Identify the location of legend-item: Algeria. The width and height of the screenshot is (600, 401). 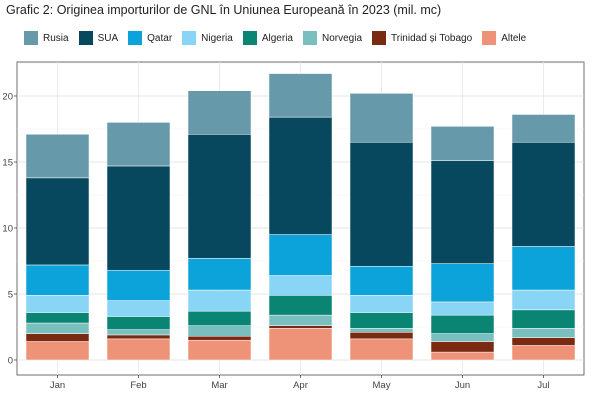
(267, 38).